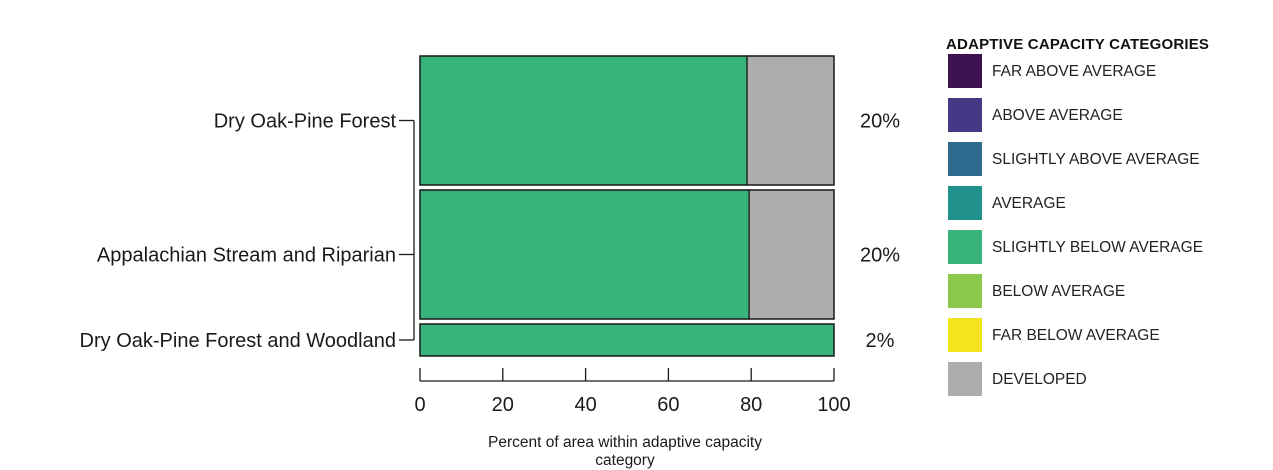  Describe the element at coordinates (751, 405) in the screenshot. I see `x-tick-label: 80` at that location.